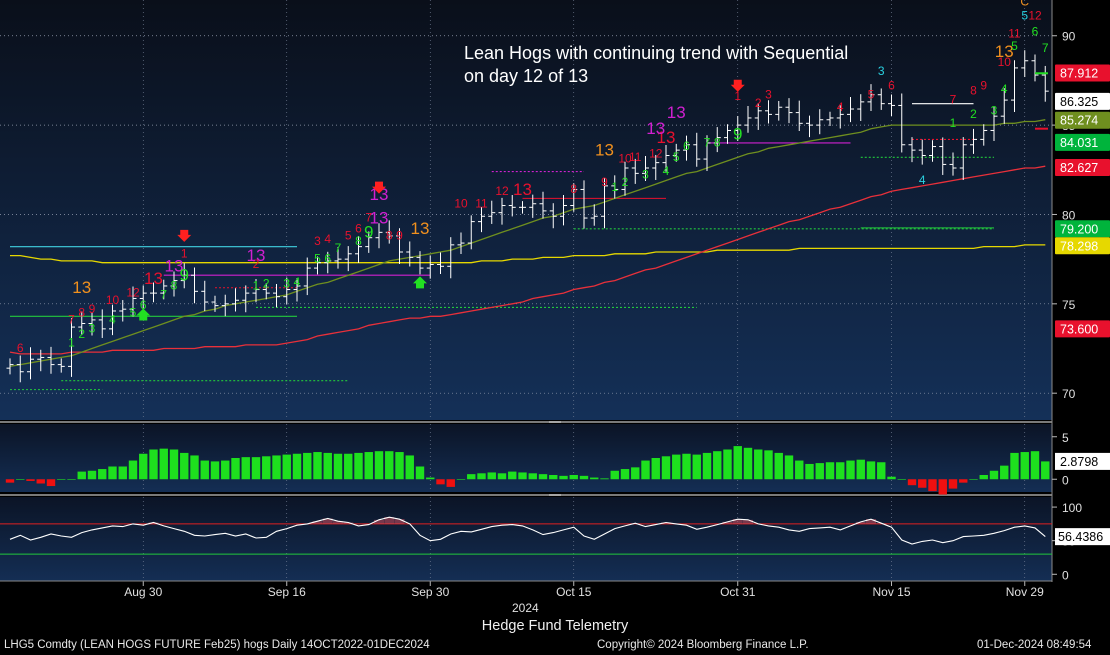 This screenshot has height=655, width=1110. What do you see at coordinates (1035, 16) in the screenshot?
I see `sequential-count-label: 12` at bounding box center [1035, 16].